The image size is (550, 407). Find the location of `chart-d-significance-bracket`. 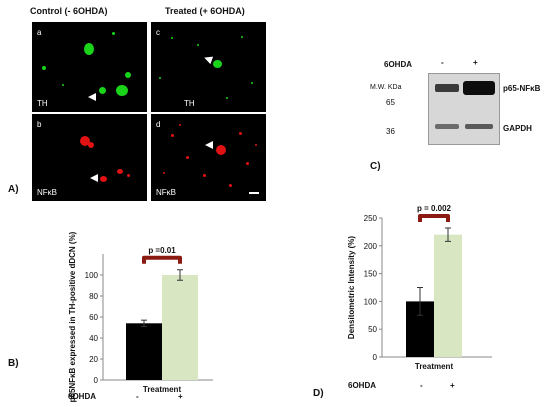

chart-d-significance-bracket is located at coordinates (434, 218).